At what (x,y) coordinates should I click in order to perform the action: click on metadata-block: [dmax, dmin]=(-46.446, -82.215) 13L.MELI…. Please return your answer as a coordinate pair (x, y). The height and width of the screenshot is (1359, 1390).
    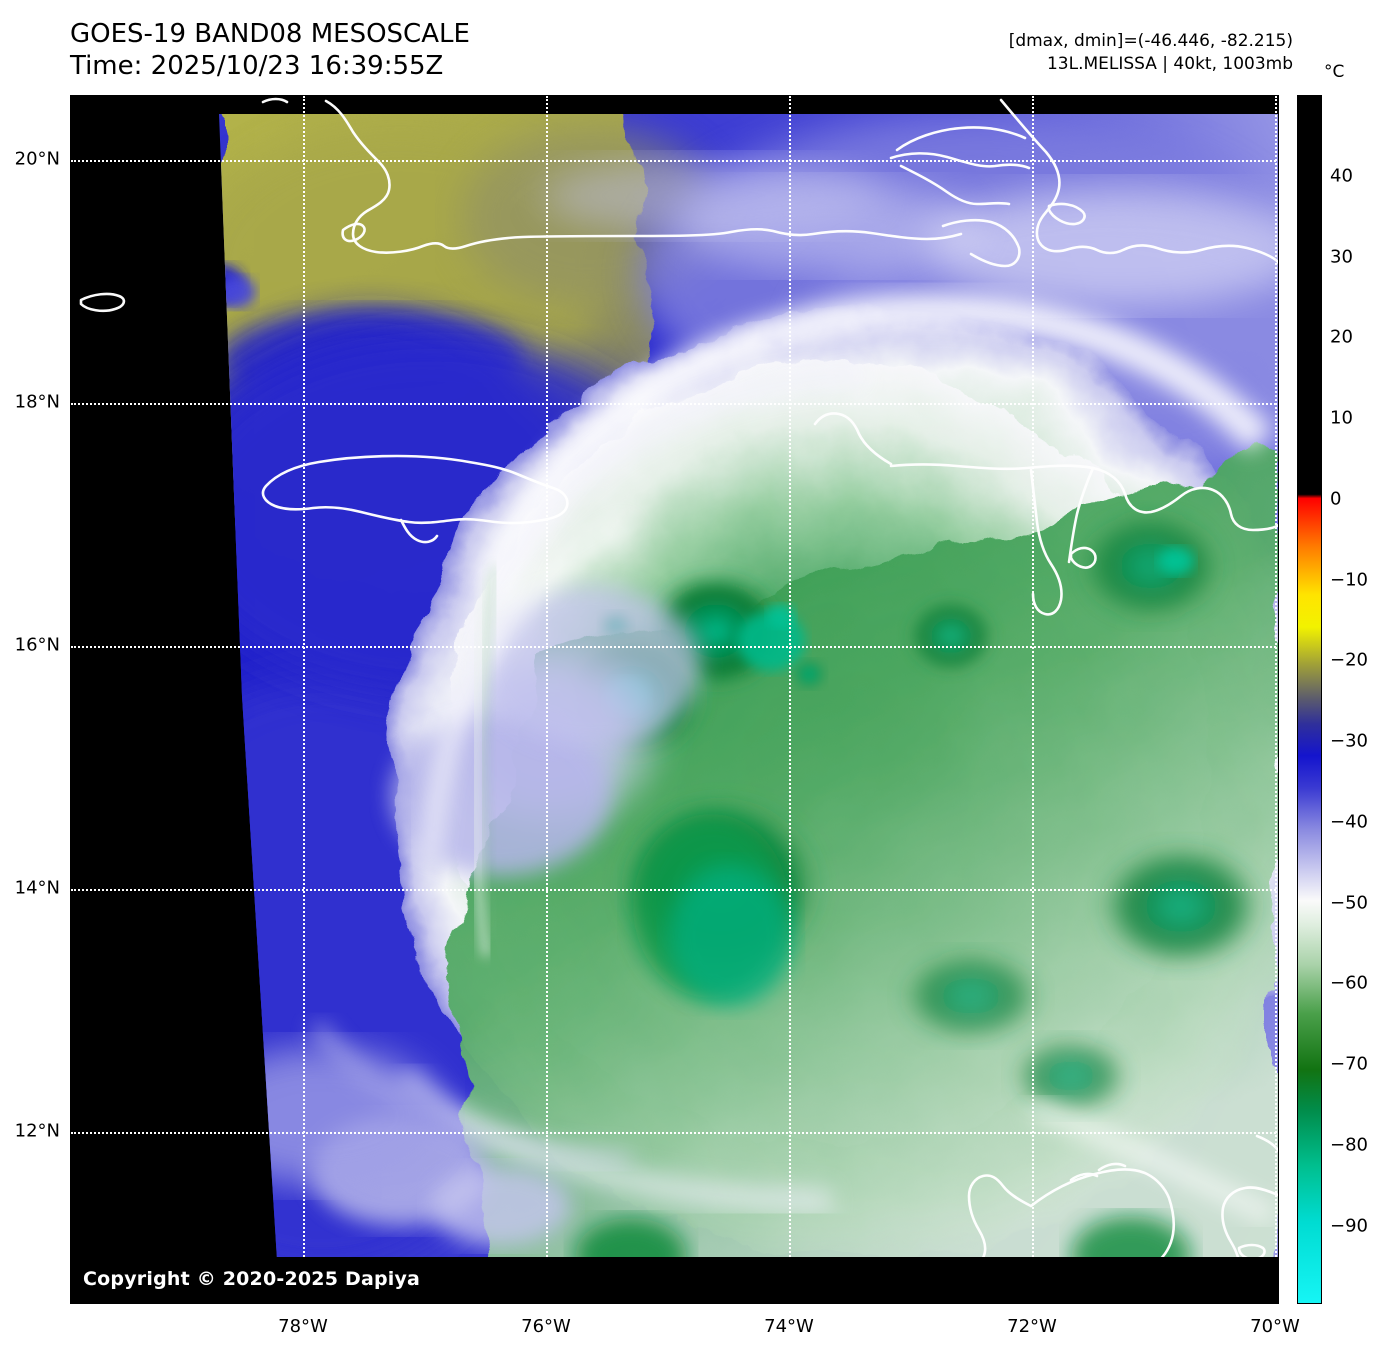
    Looking at the image, I should click on (1151, 53).